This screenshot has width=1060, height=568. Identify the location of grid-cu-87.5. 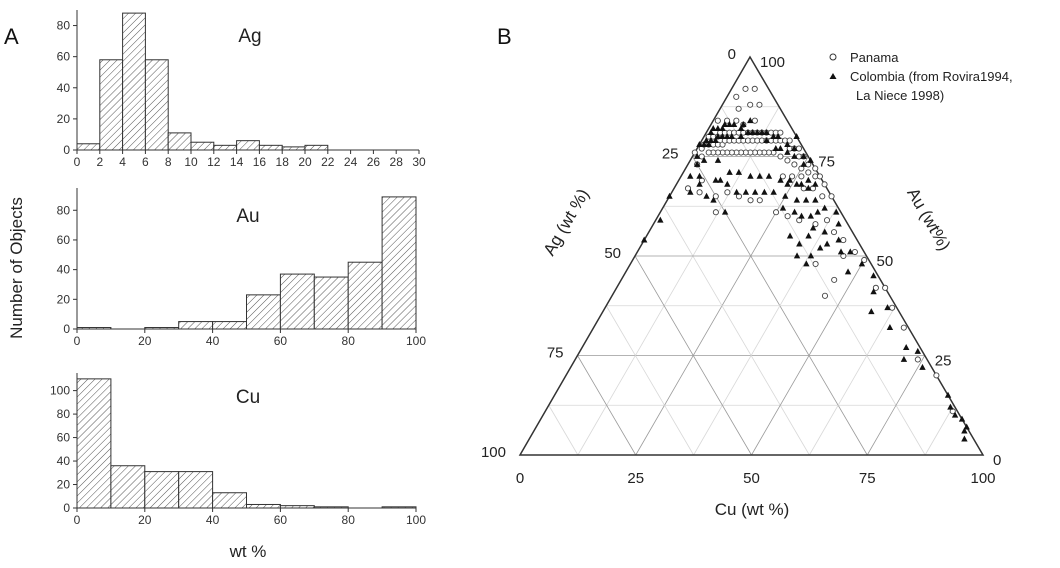
(939, 430).